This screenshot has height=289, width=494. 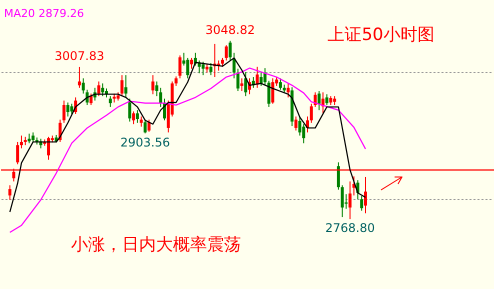 What do you see at coordinates (145, 142) in the screenshot?
I see `annotation: 2903.56` at bounding box center [145, 142].